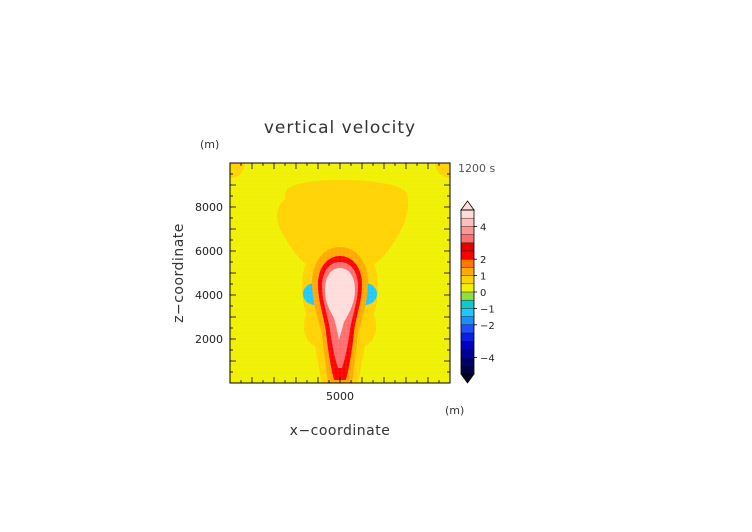 This screenshot has height=532, width=752. Describe the element at coordinates (477, 292) in the screenshot. I see `colorbar: 4 2 1 0 −1 −2 −4` at that location.